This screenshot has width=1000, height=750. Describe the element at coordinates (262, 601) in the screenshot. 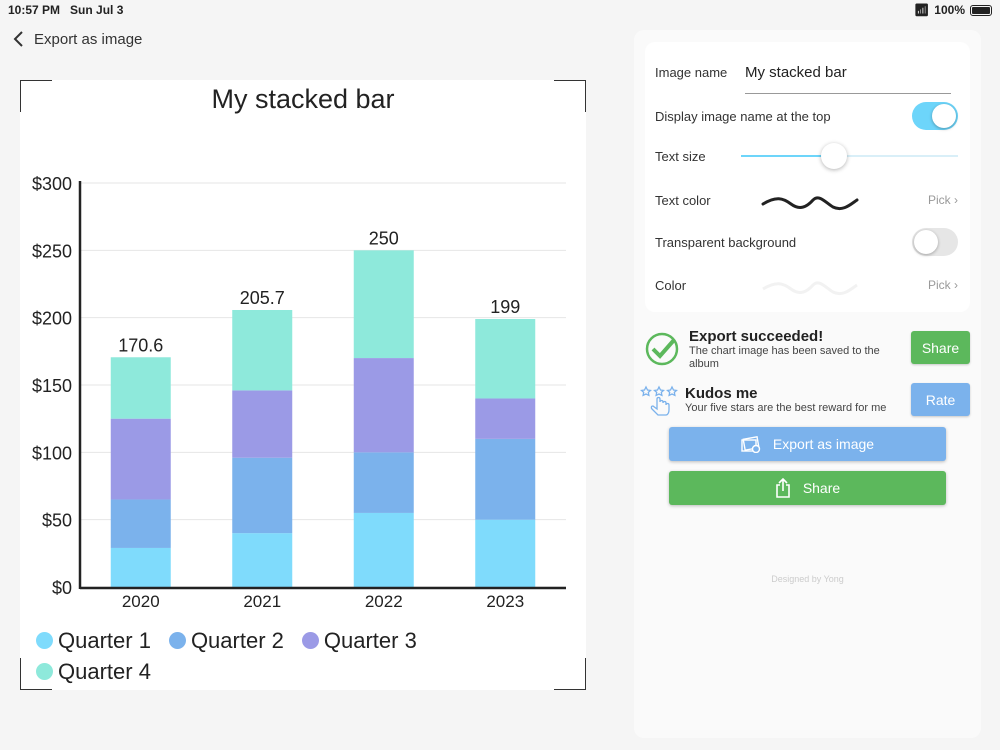

I see `x-tick-label: 2021` at that location.